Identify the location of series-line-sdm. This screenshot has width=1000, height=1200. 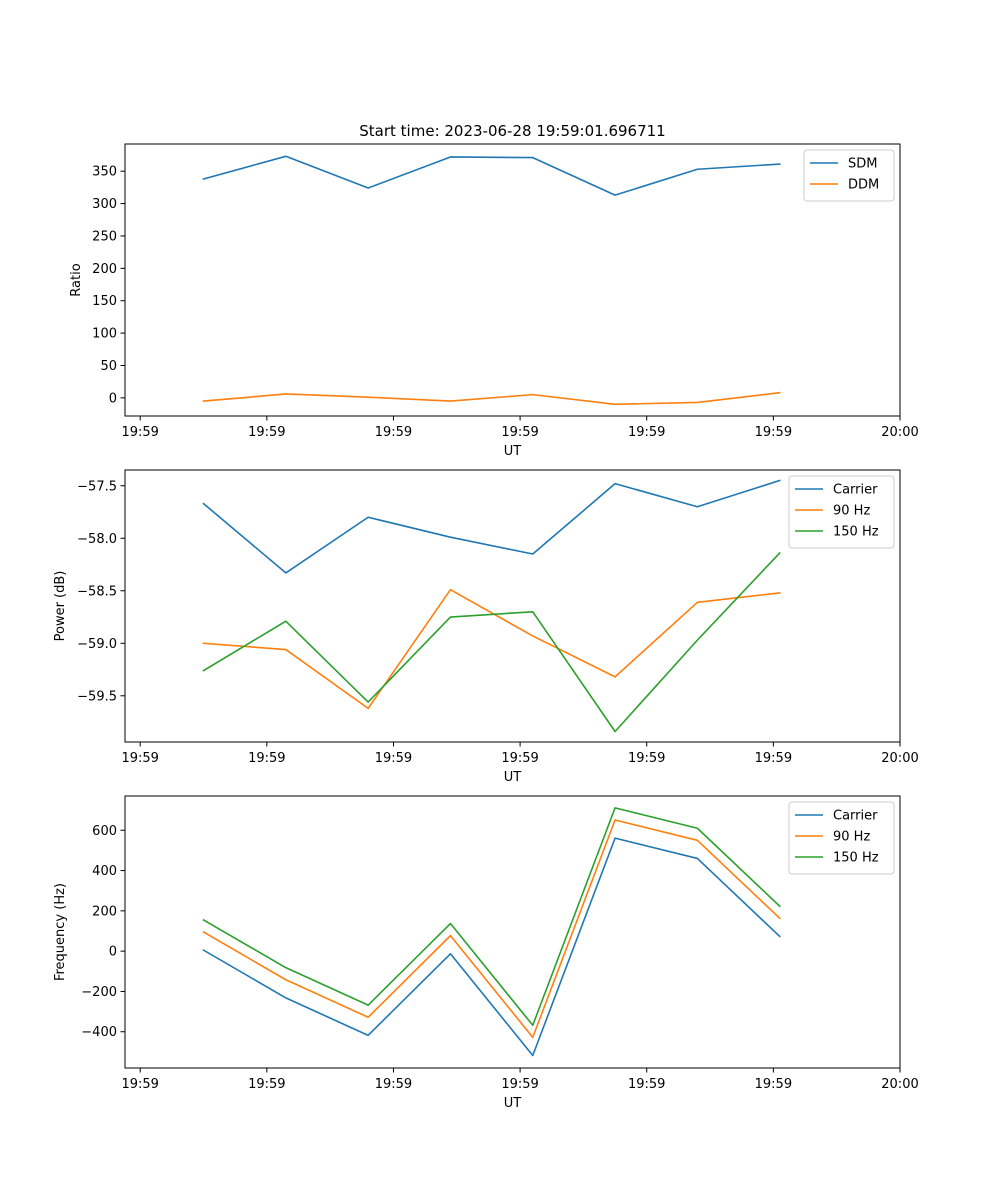
(491, 175).